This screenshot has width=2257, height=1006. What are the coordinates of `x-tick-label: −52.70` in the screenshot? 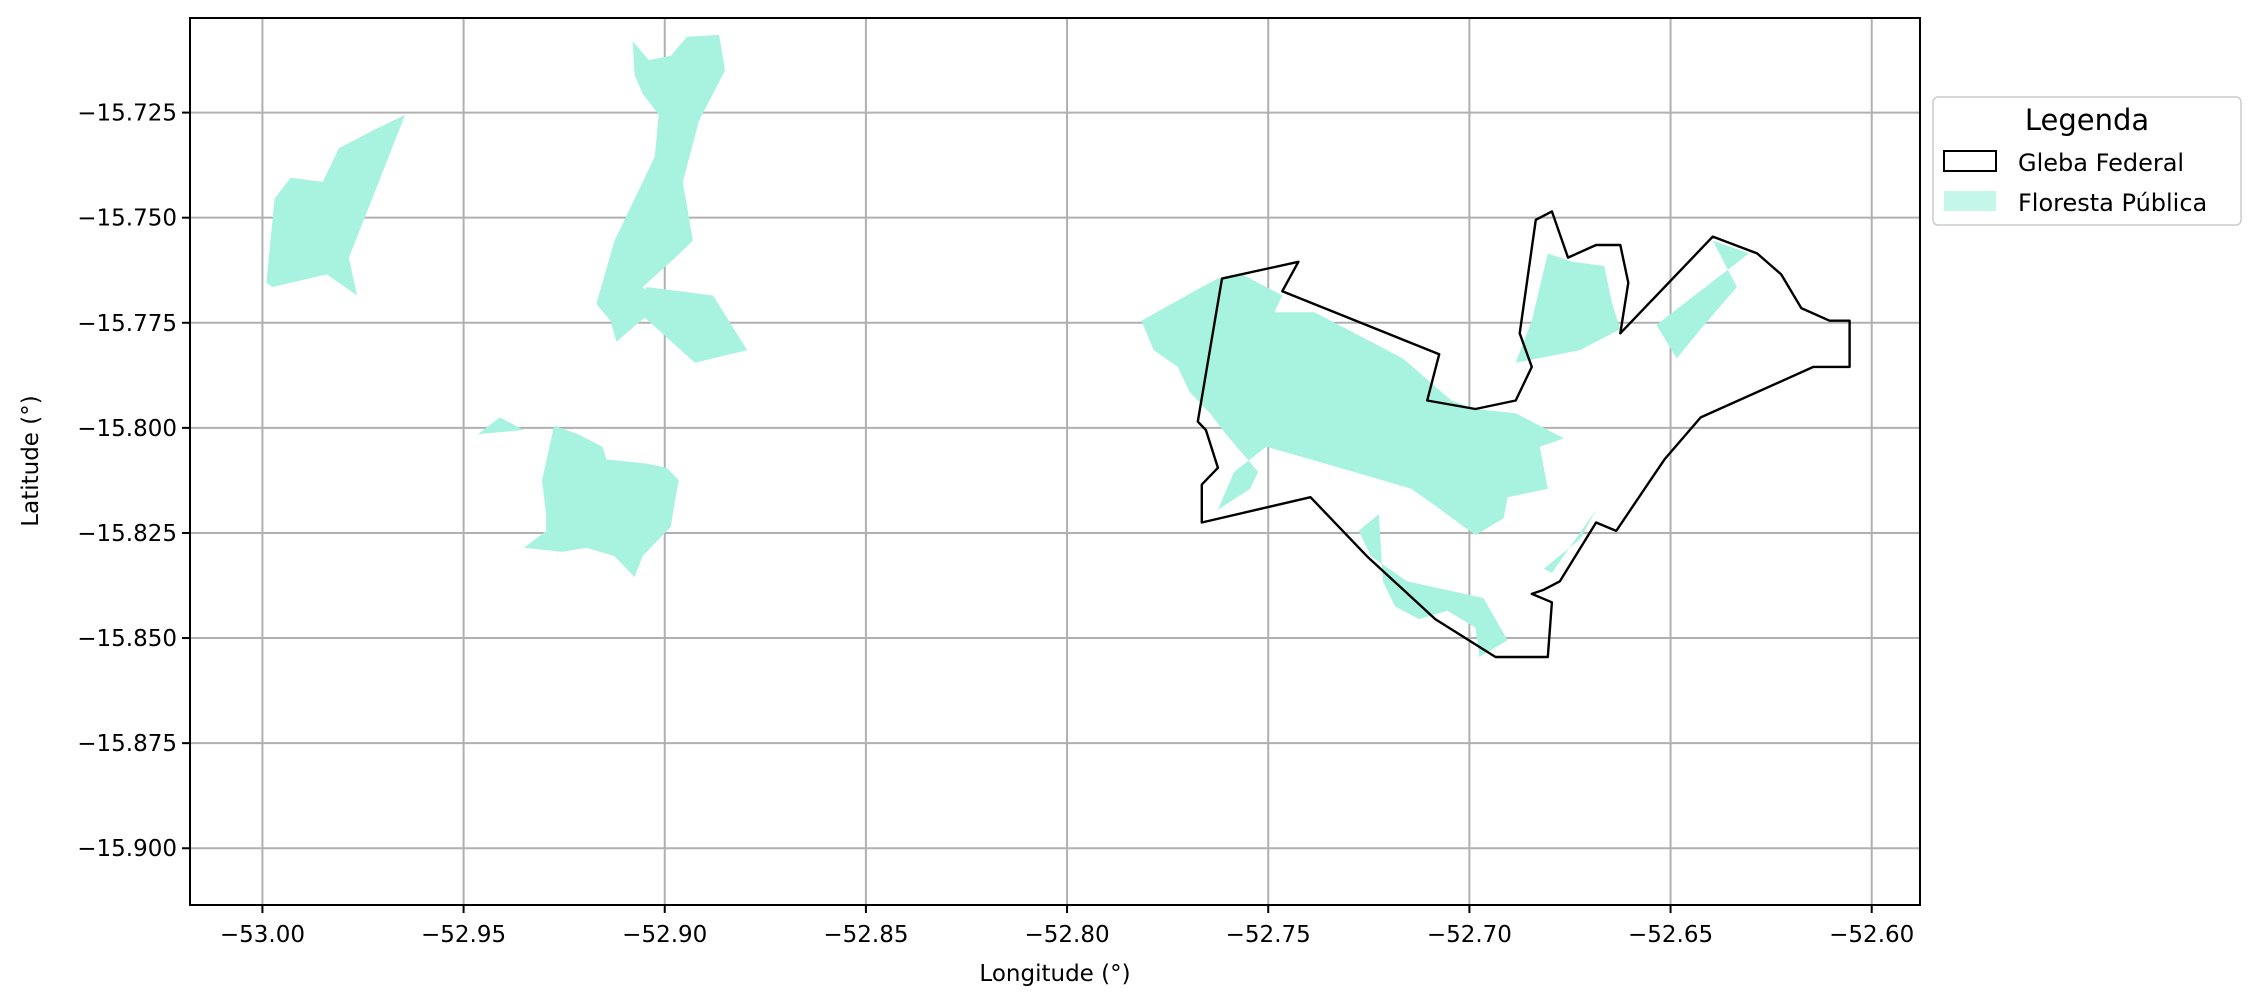 It's located at (1469, 935).